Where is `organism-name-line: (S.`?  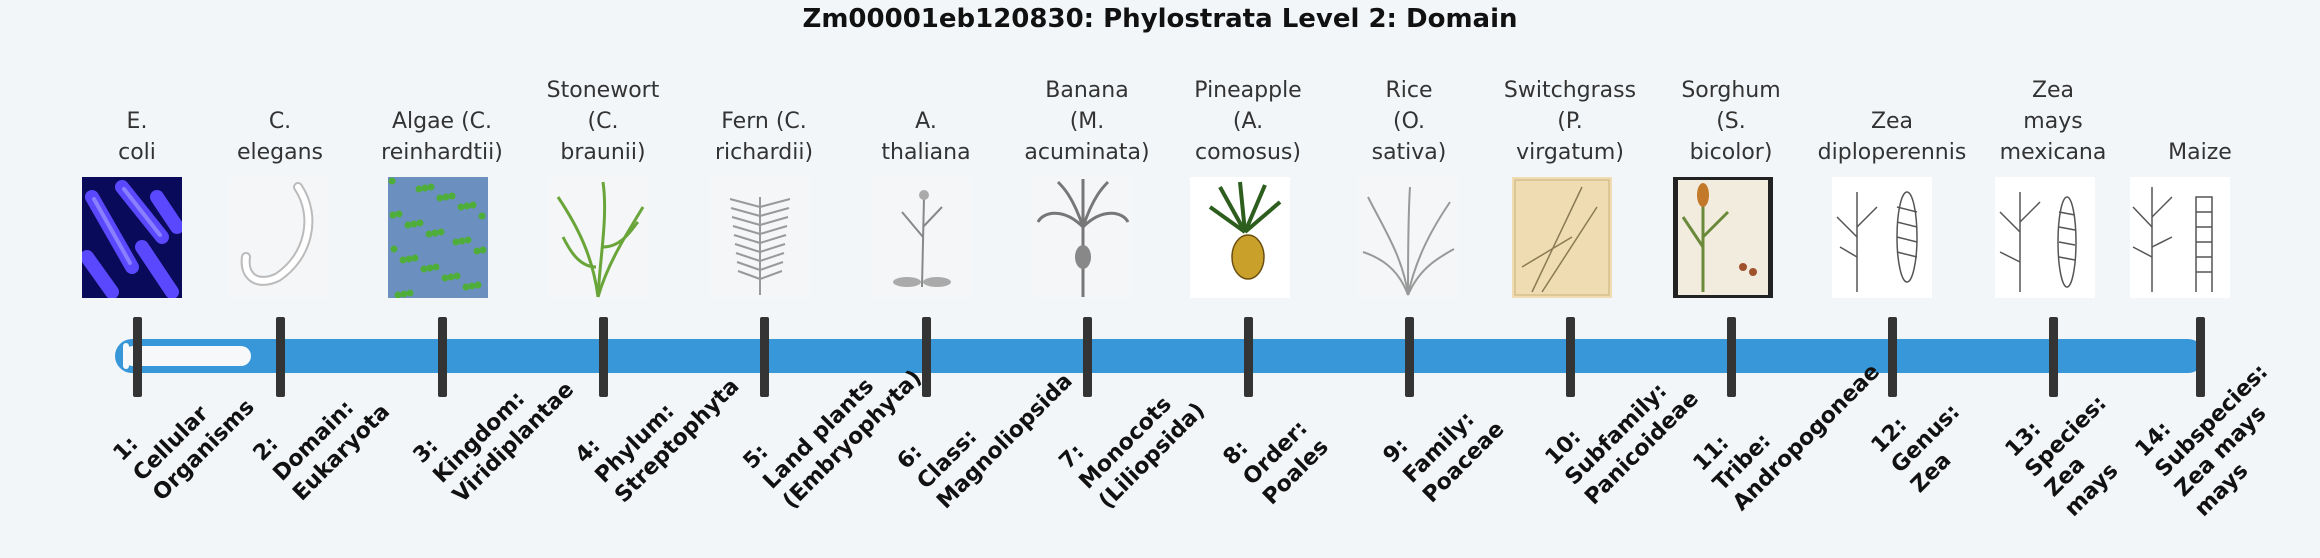
organism-name-line: (S. is located at coordinates (1731, 121).